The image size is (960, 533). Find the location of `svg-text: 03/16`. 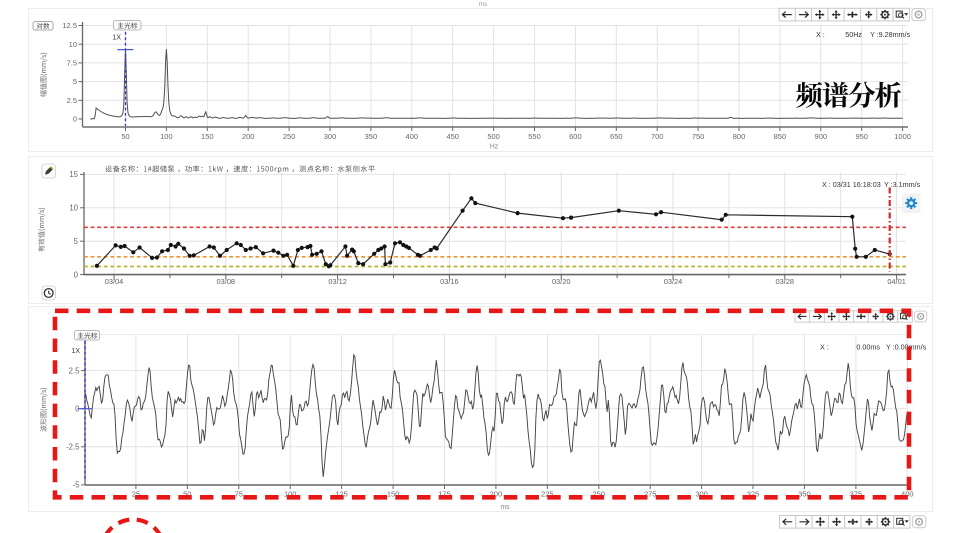

svg-text: 03/16 is located at coordinates (449, 281).